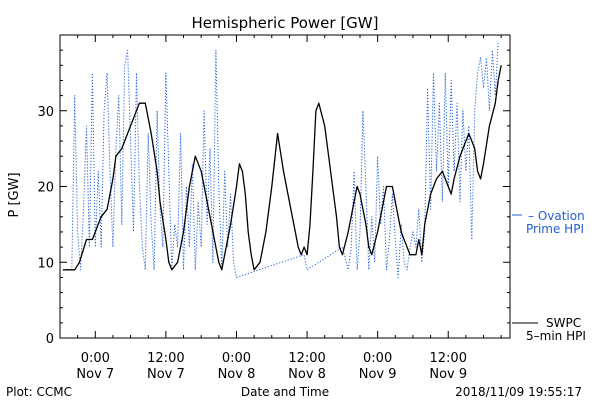 The image size is (600, 400). What do you see at coordinates (556, 336) in the screenshot?
I see `legend-swpc-line2: 5–min HPI` at bounding box center [556, 336].